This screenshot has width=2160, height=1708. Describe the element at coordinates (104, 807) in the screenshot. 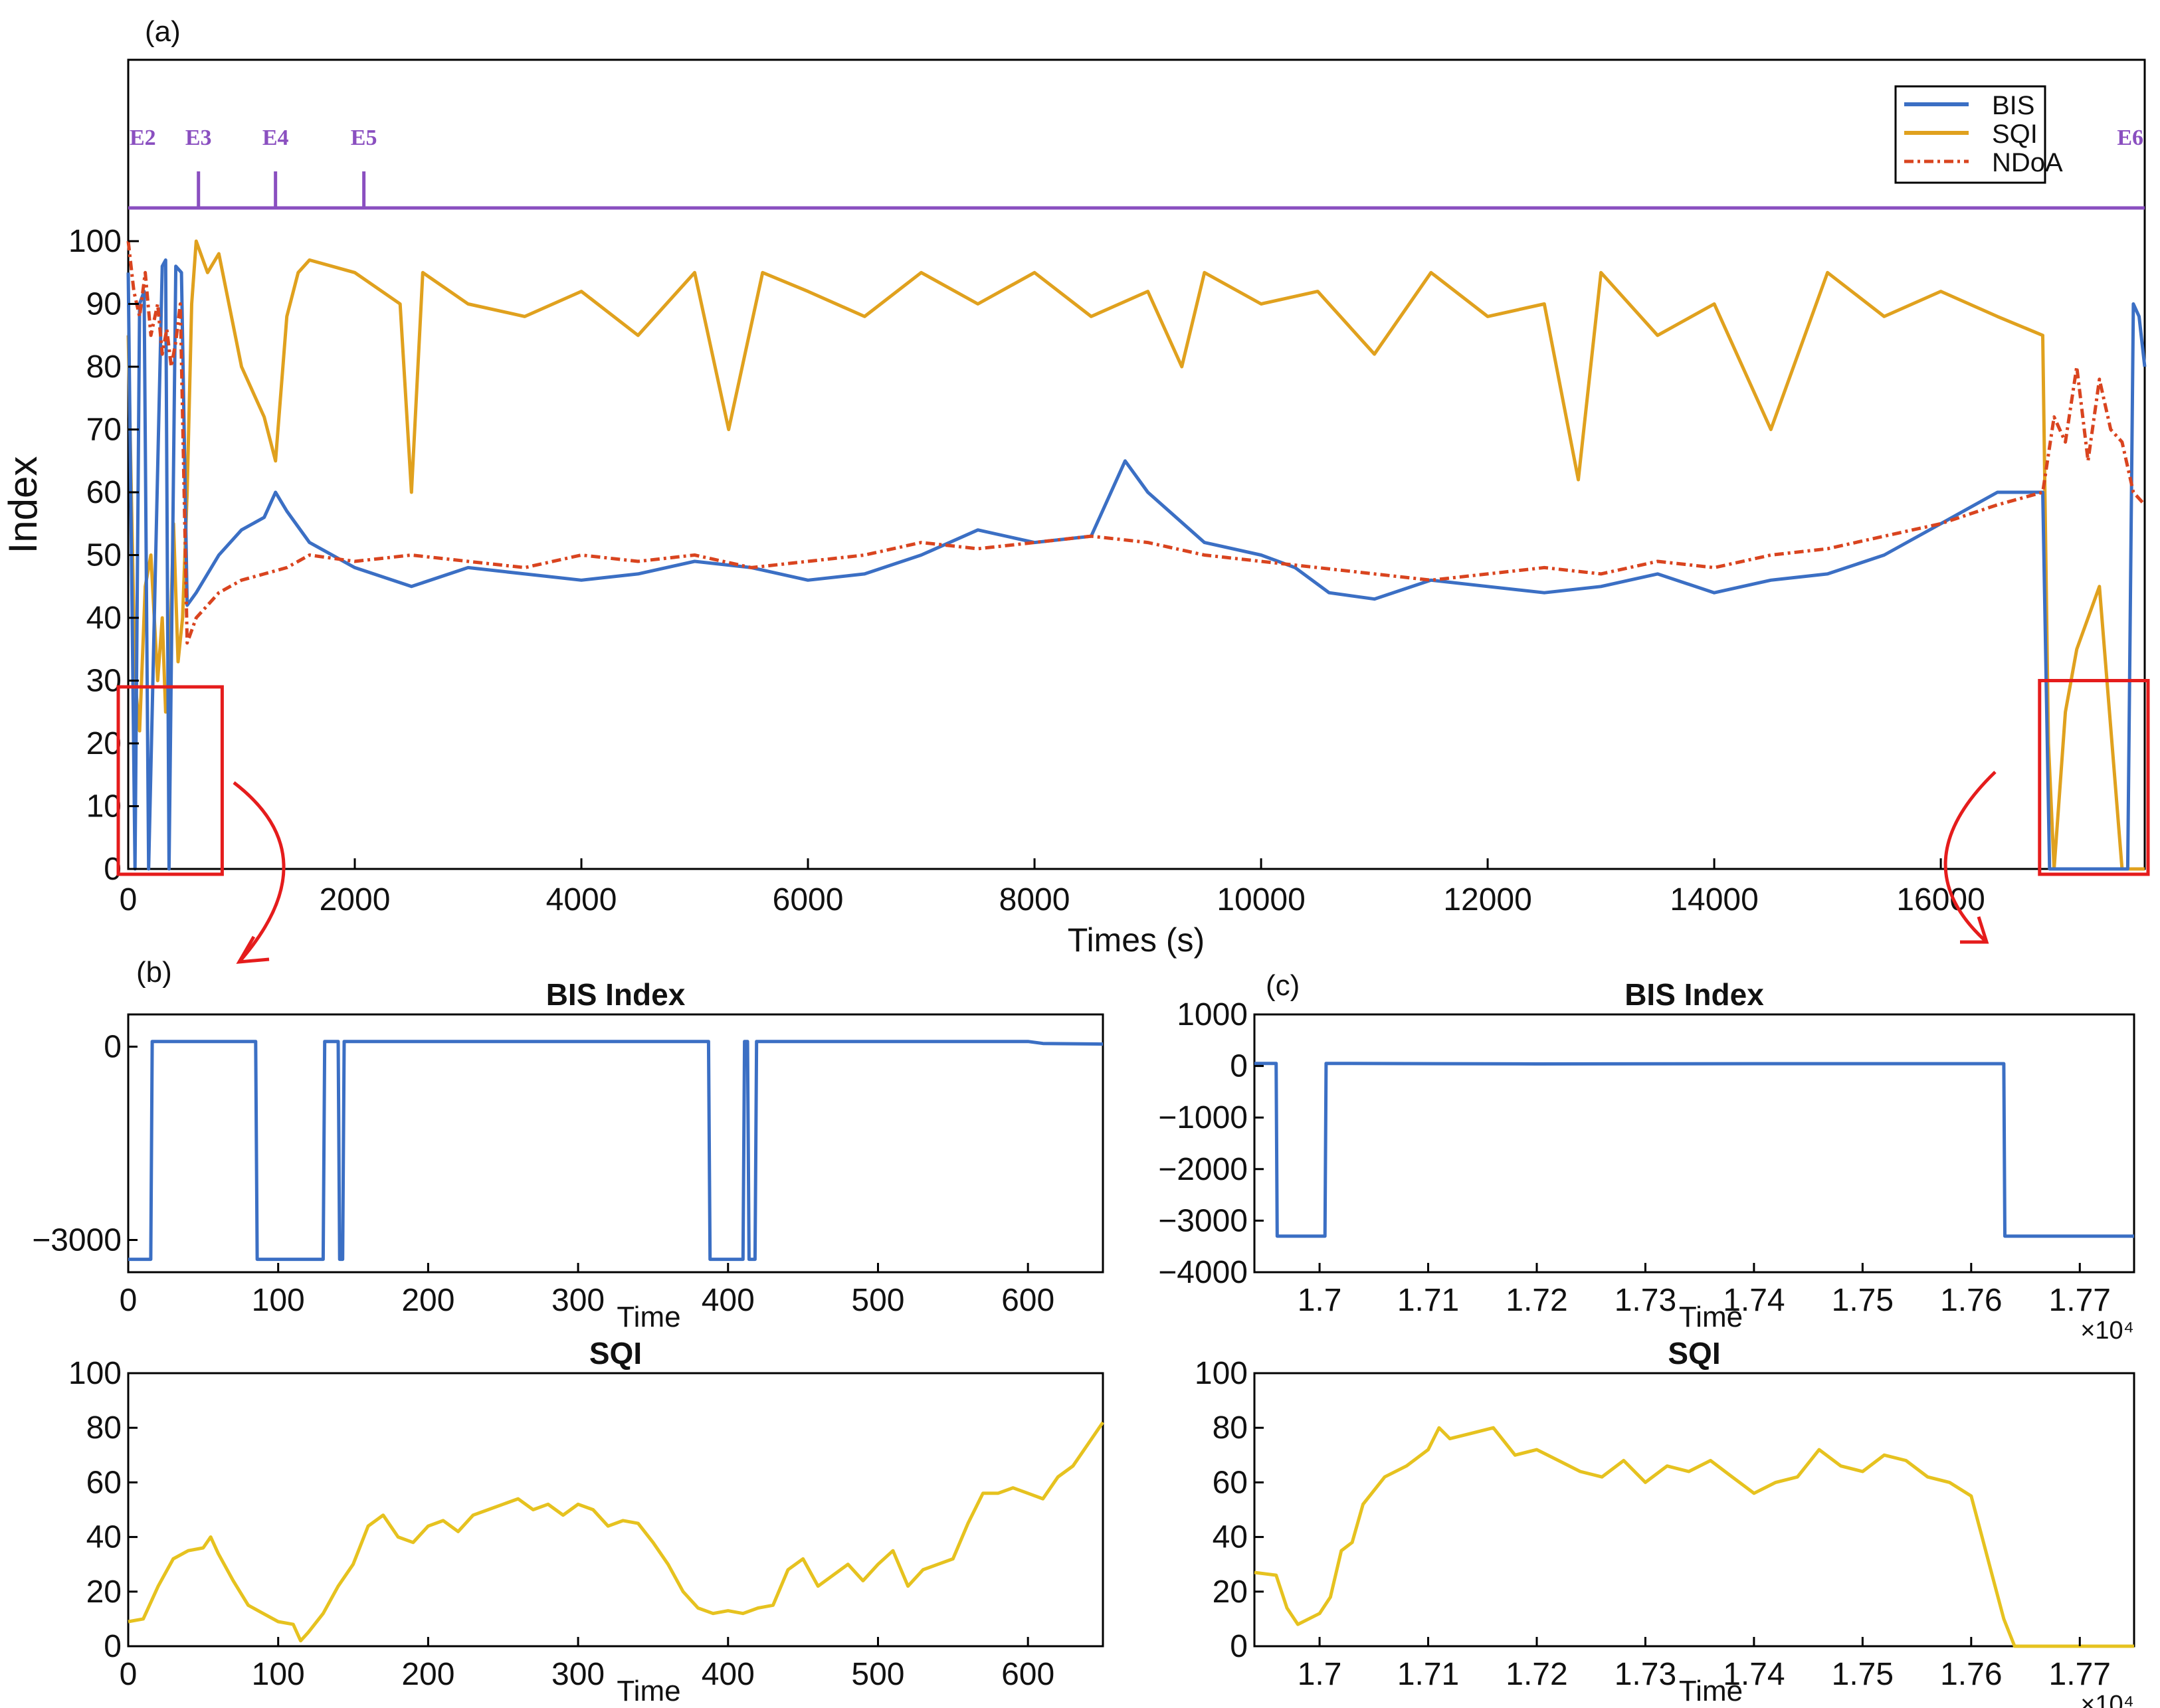

I see `y-tick-label: 10` at that location.